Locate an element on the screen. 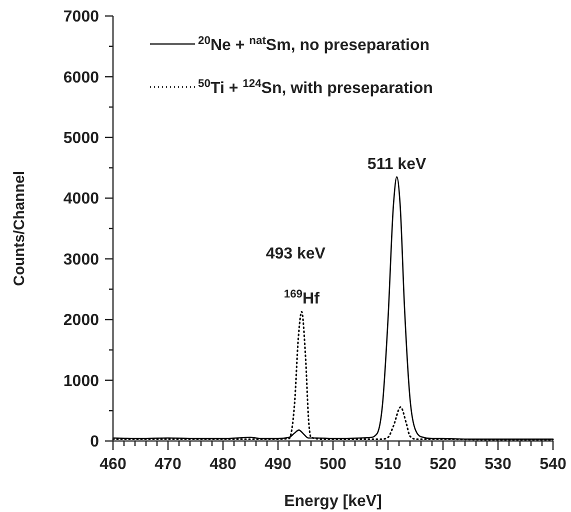 The width and height of the screenshot is (571, 512). y-tick-label: 7000 is located at coordinates (81, 17).